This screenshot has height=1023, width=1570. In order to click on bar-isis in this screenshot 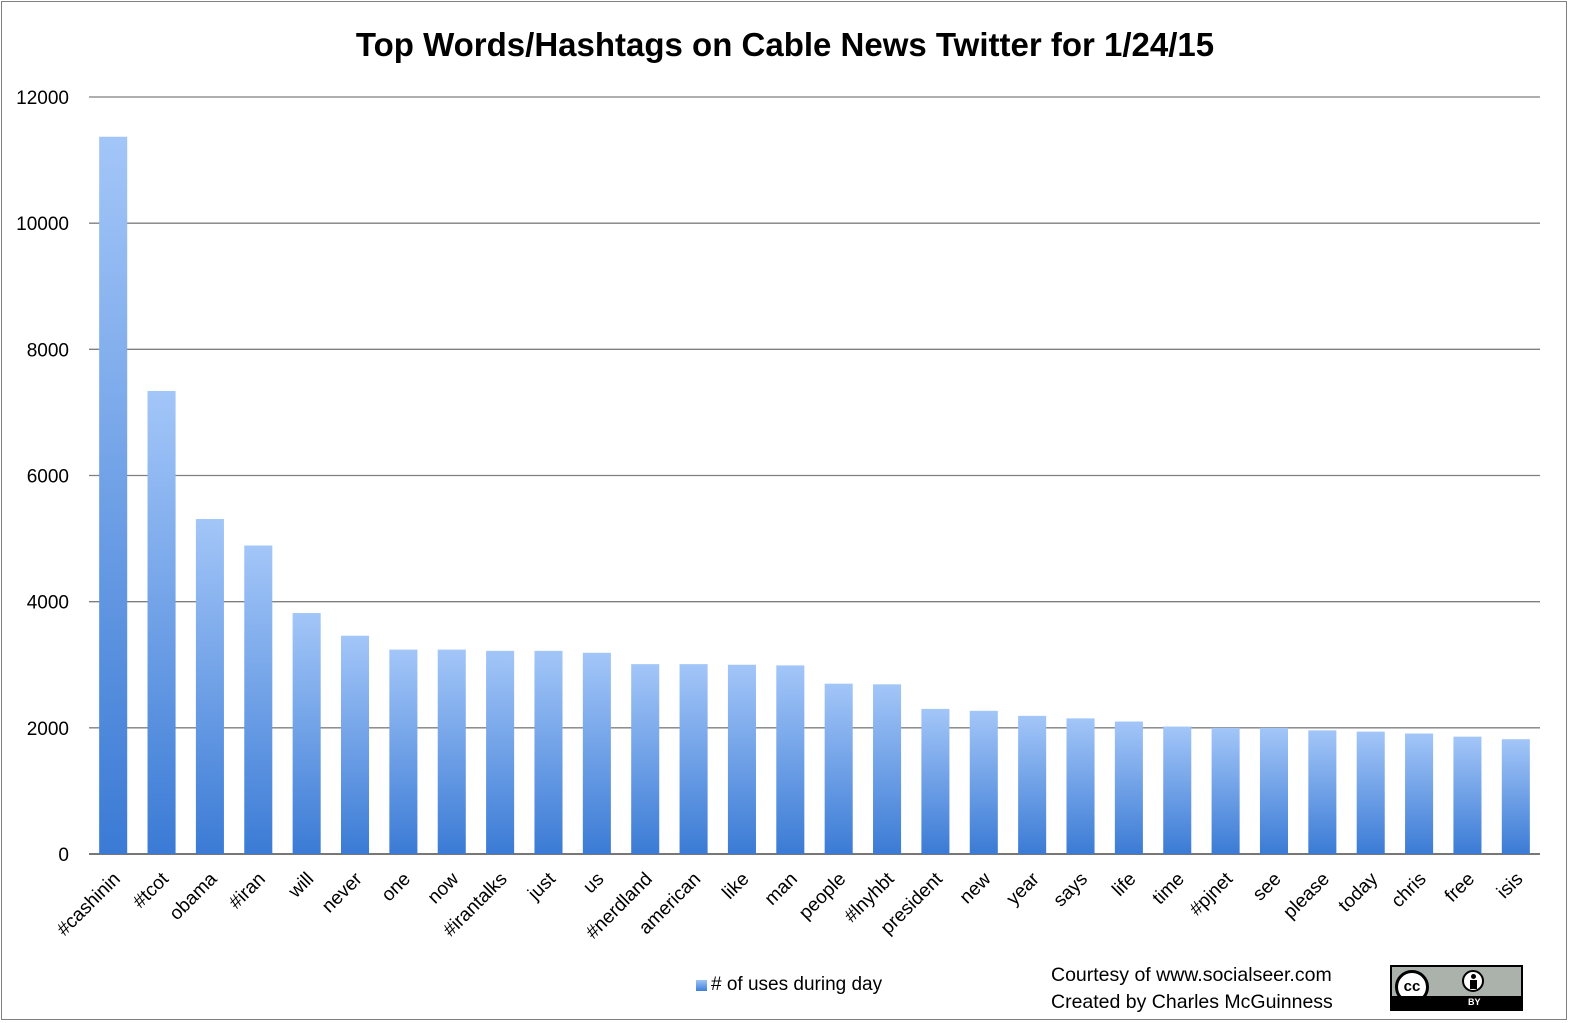, I will do `click(1515, 796)`.